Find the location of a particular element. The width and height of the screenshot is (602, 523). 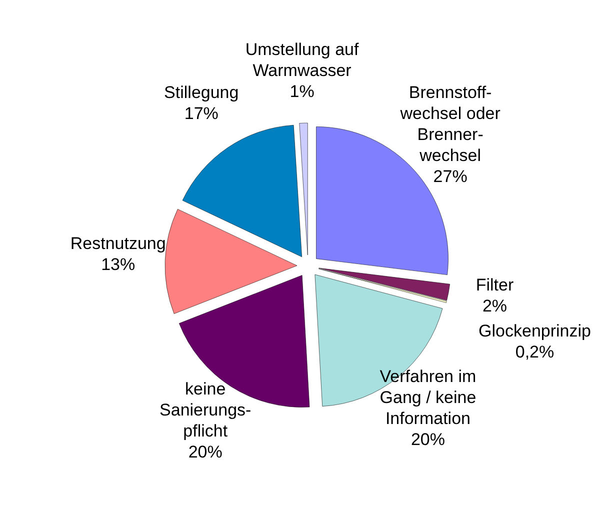

data-label: 1% is located at coordinates (302, 92).